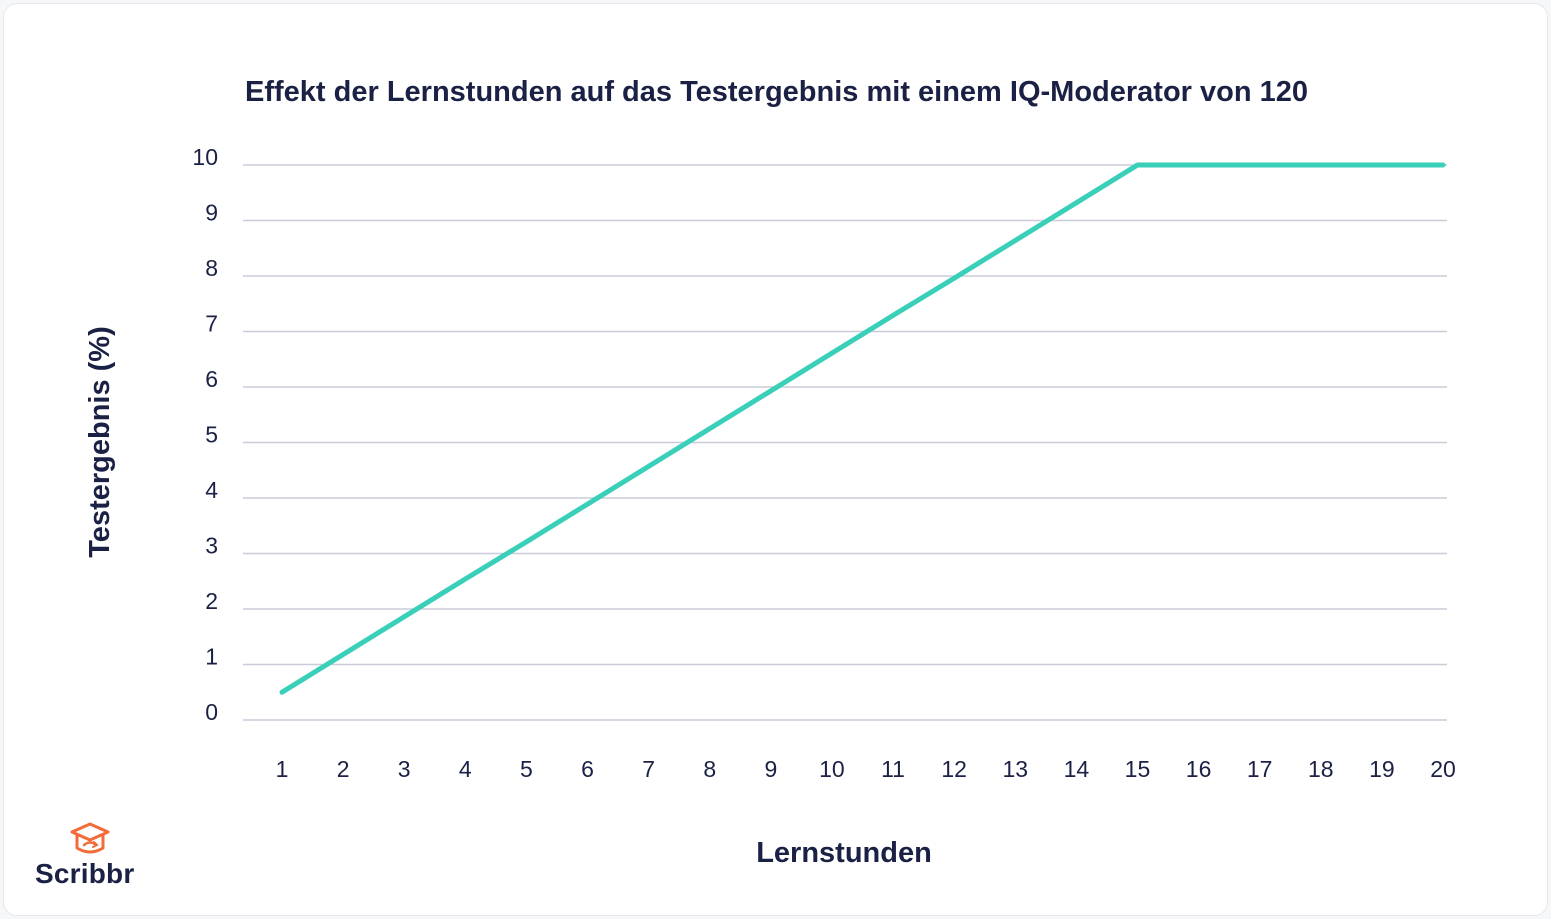 This screenshot has width=1551, height=919. What do you see at coordinates (1015, 769) in the screenshot?
I see `x-tick-label: 13` at bounding box center [1015, 769].